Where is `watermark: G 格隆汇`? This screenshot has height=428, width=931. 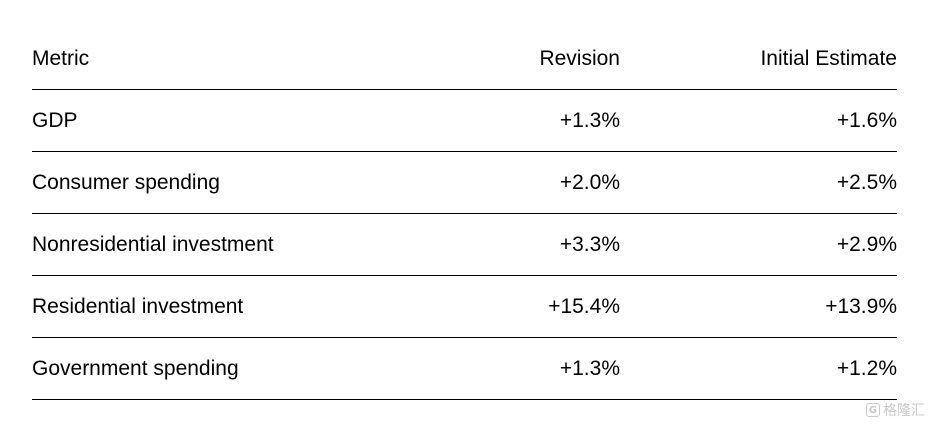 watermark: G 格隆汇 is located at coordinates (895, 410).